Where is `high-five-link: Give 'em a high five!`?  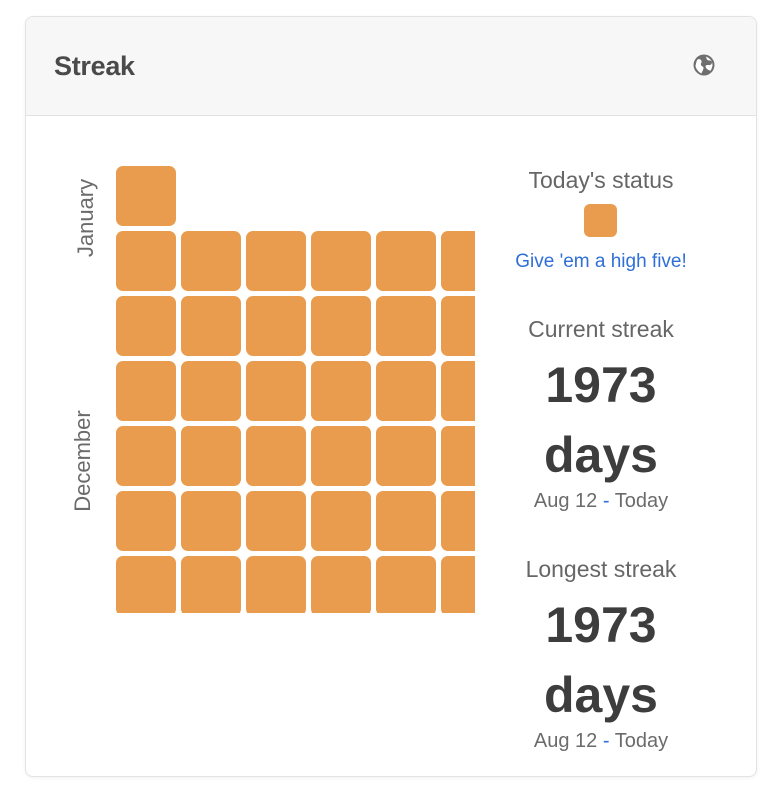
high-five-link: Give 'em a high five! is located at coordinates (601, 261).